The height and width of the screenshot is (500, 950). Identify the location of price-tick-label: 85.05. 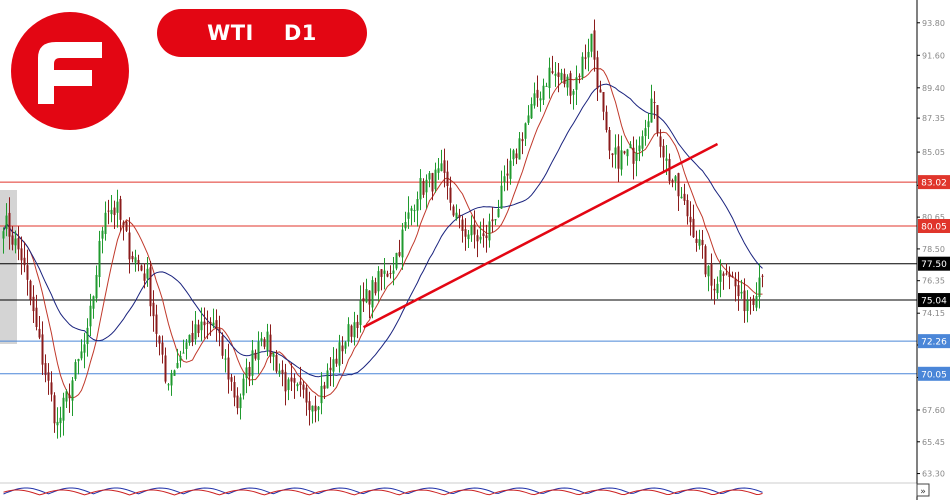
(933, 152).